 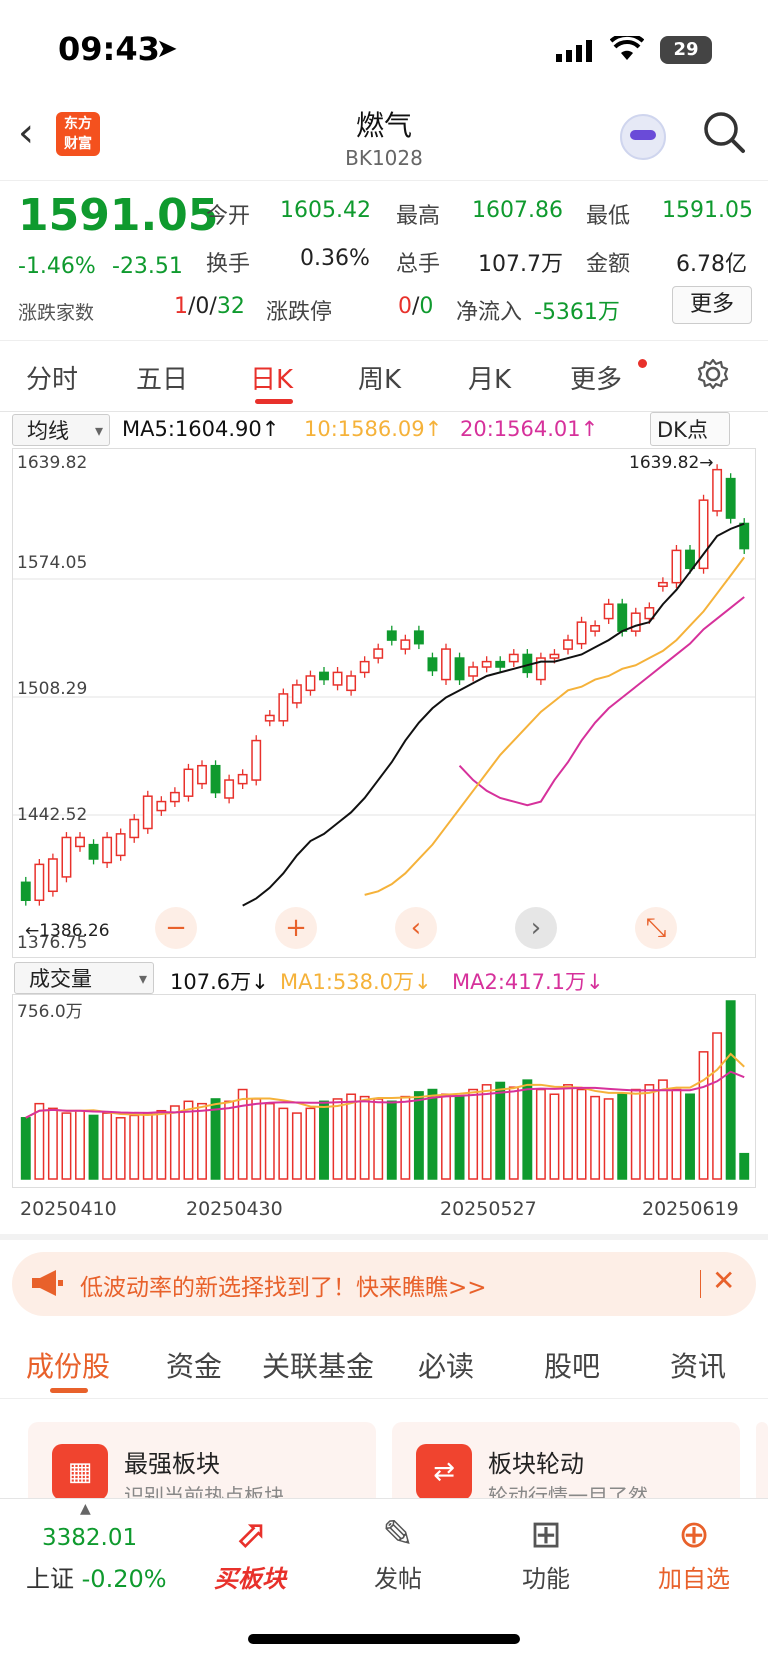 What do you see at coordinates (124, 1579) in the screenshot?
I see `index-change: -0.20%` at bounding box center [124, 1579].